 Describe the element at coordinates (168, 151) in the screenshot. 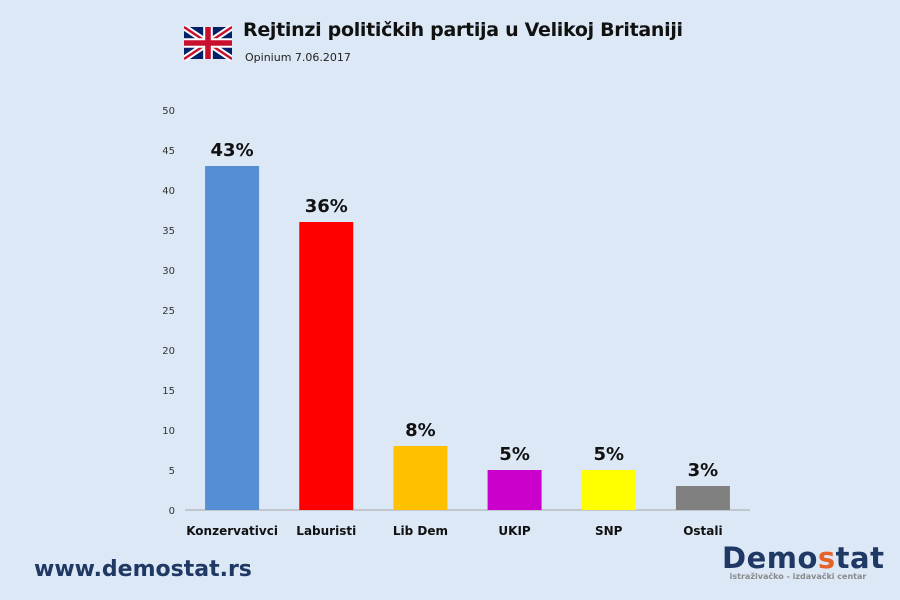

I see `y-tick-label: 45` at that location.